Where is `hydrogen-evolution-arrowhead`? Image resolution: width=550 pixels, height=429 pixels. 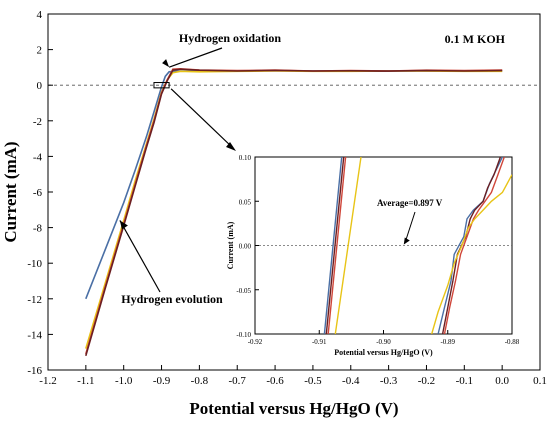 hydrogen-evolution-arrowhead is located at coordinates (123, 225).